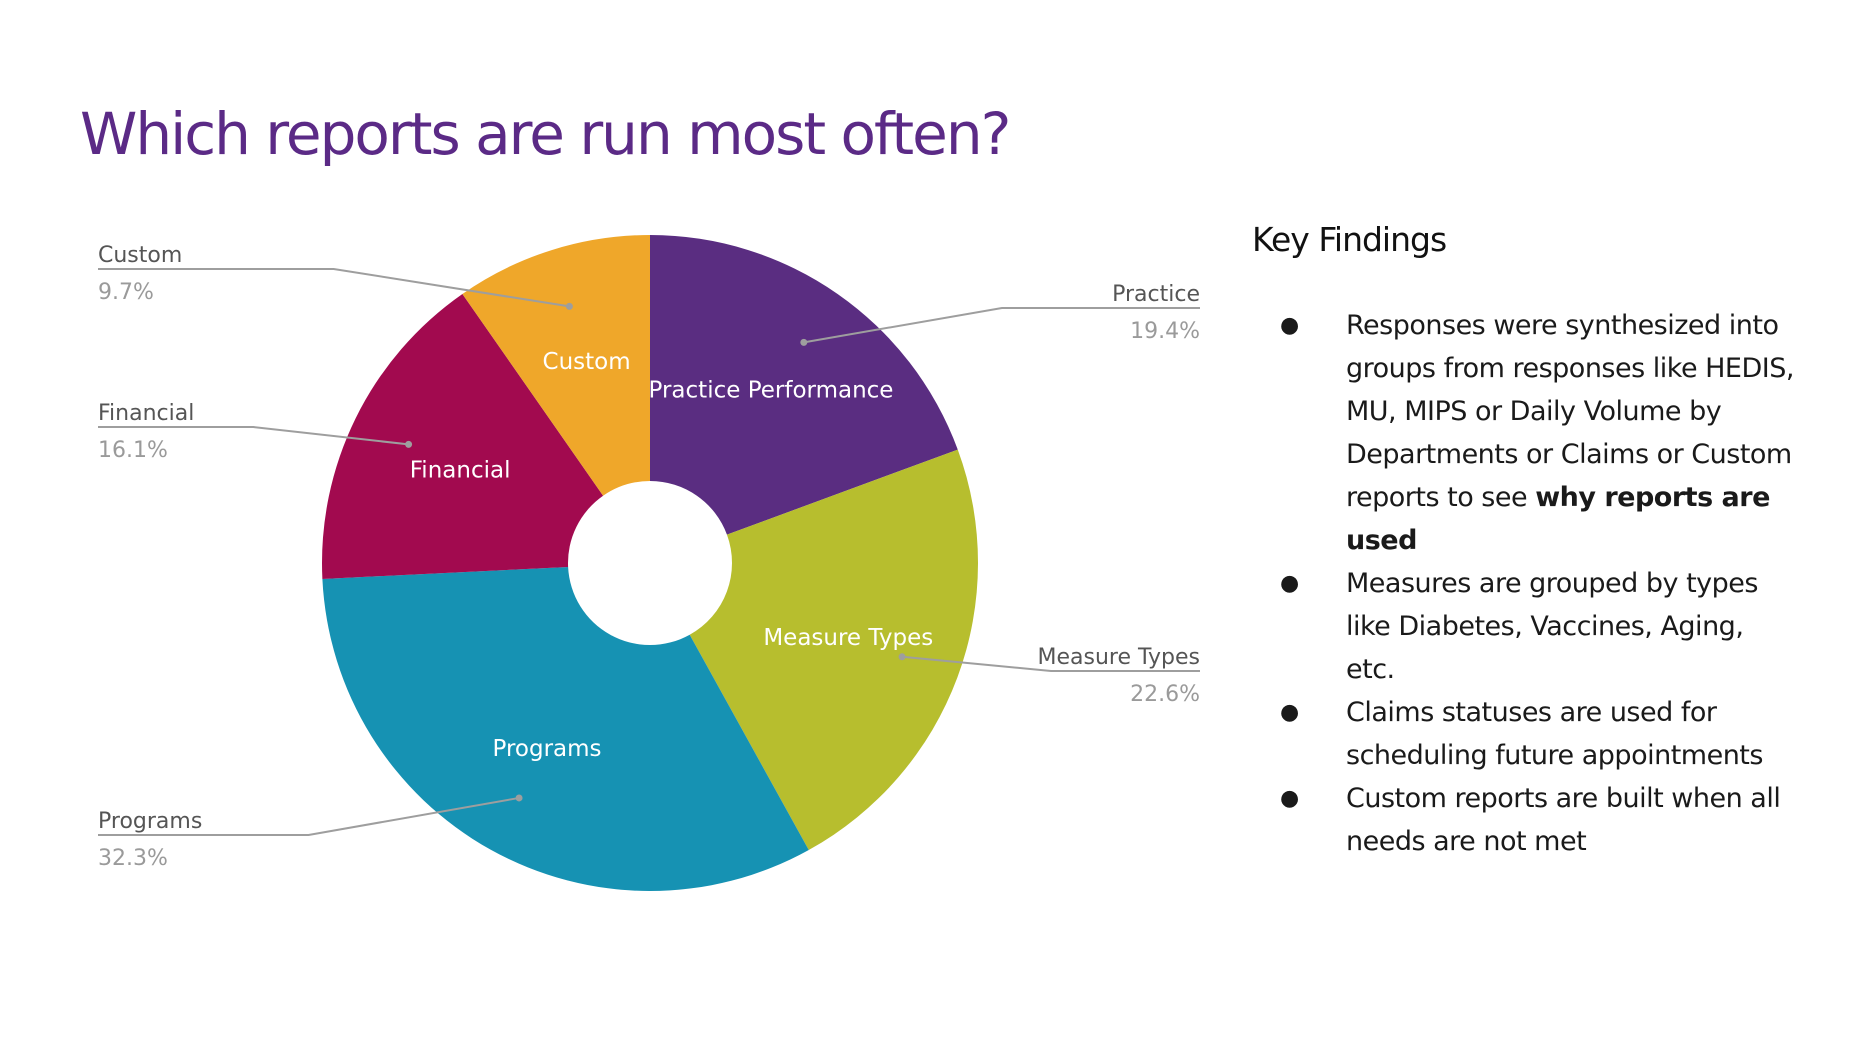  What do you see at coordinates (150, 821) in the screenshot?
I see `callout-name-programs: Programs` at bounding box center [150, 821].